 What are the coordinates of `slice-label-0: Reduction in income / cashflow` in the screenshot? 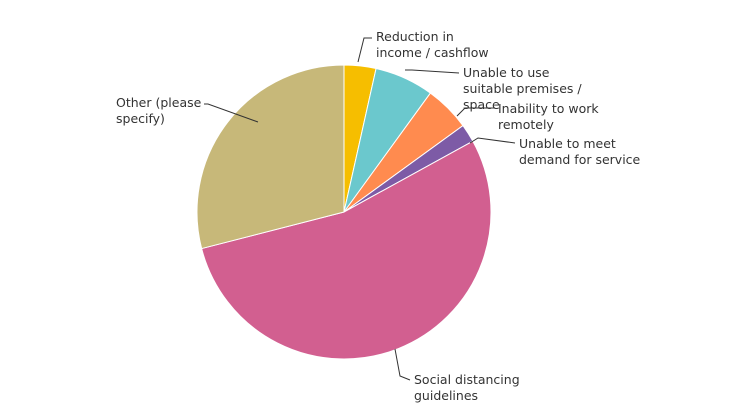 It's located at (432, 44).